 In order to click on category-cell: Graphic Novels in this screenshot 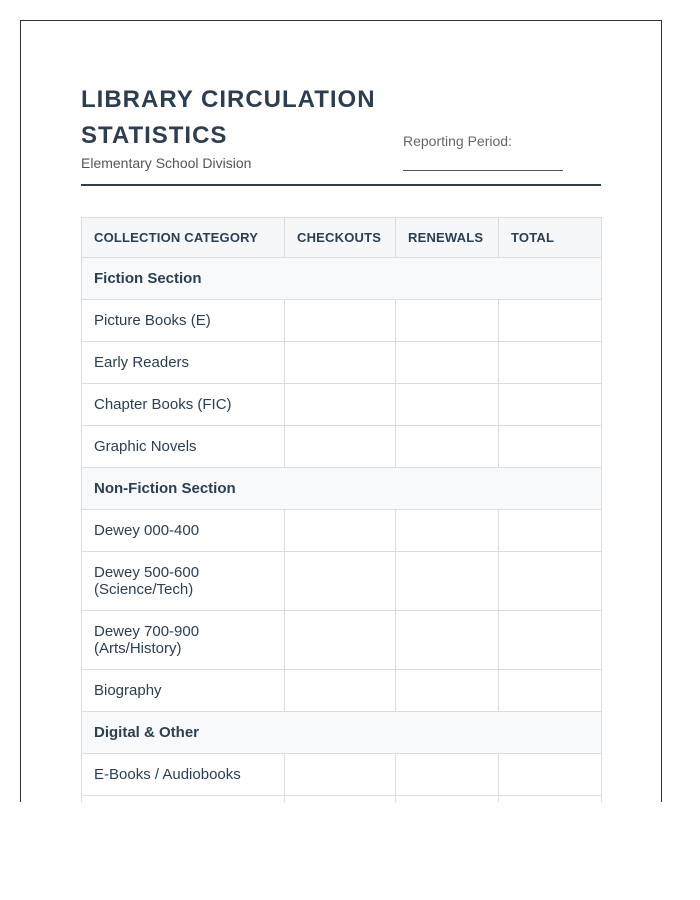, I will do `click(183, 446)`.